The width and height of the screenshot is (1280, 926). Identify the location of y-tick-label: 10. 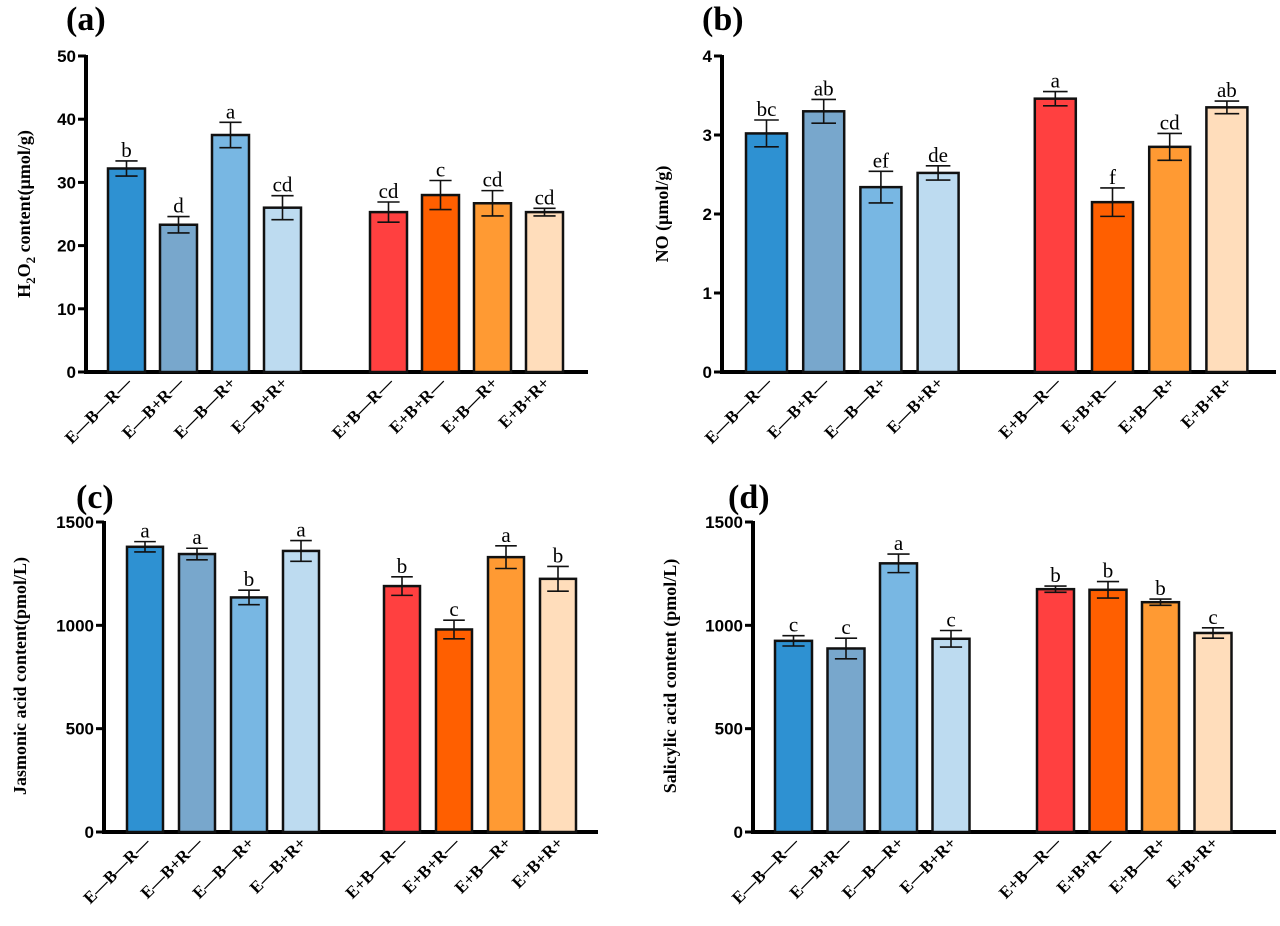
(66, 309).